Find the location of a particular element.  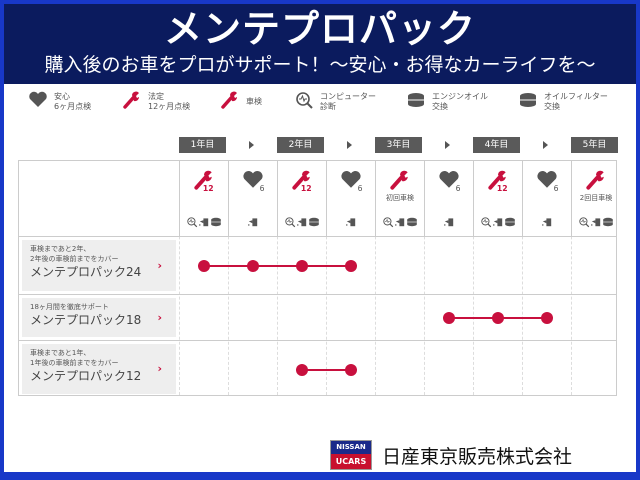

legend-label: コンピューター 診断 is located at coordinates (348, 102).